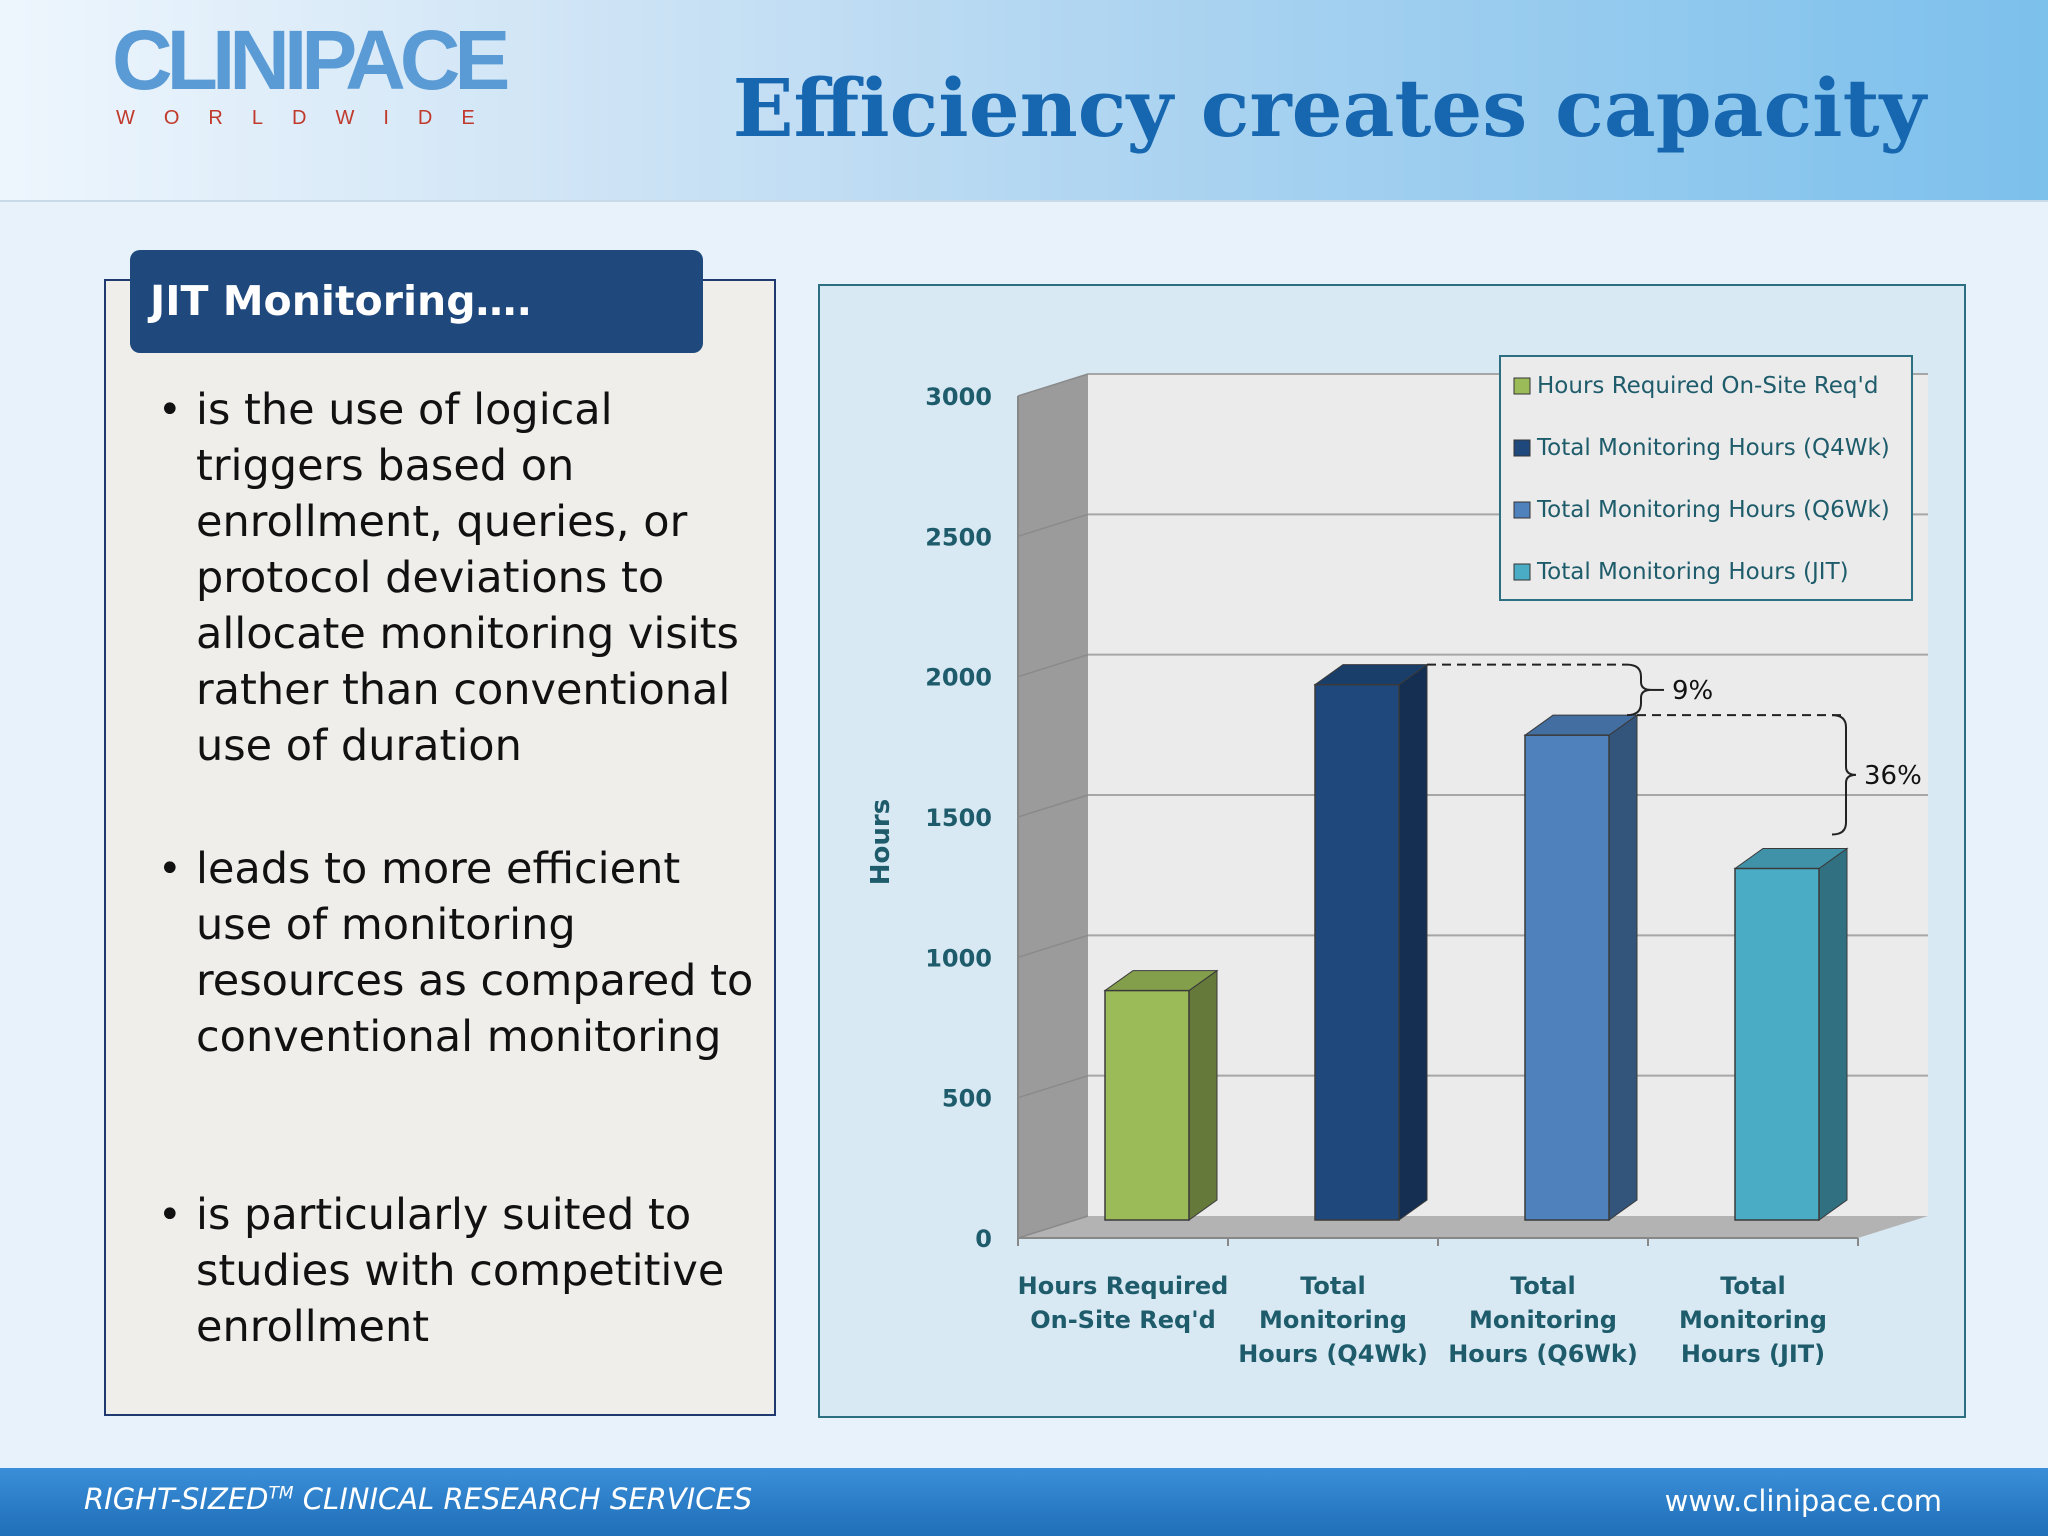 The width and height of the screenshot is (2048, 1536). What do you see at coordinates (1692, 691) in the screenshot?
I see `annotation-label: 9%` at bounding box center [1692, 691].